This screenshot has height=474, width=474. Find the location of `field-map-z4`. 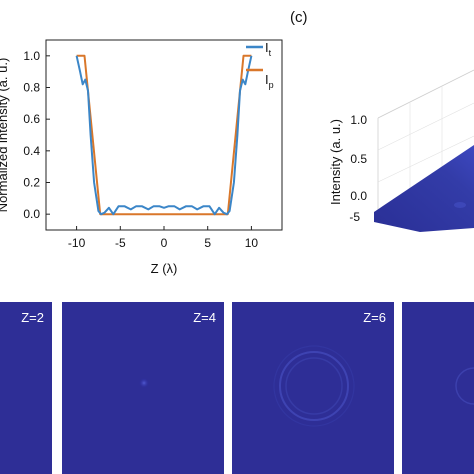

field-map-z4 is located at coordinates (143, 388).